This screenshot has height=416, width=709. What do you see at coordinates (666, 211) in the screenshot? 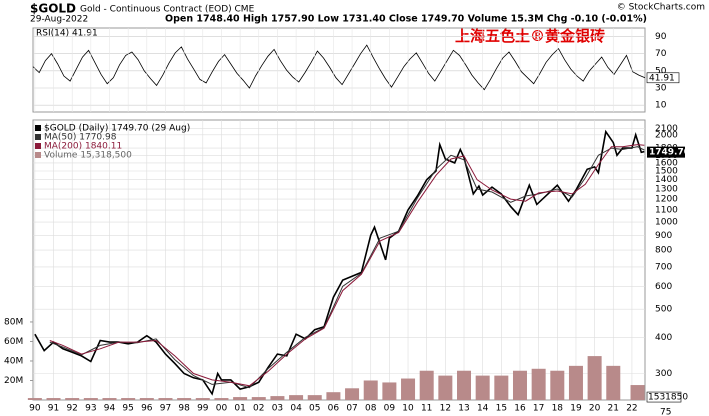
I see `y-tick-label: 1100` at bounding box center [666, 211].